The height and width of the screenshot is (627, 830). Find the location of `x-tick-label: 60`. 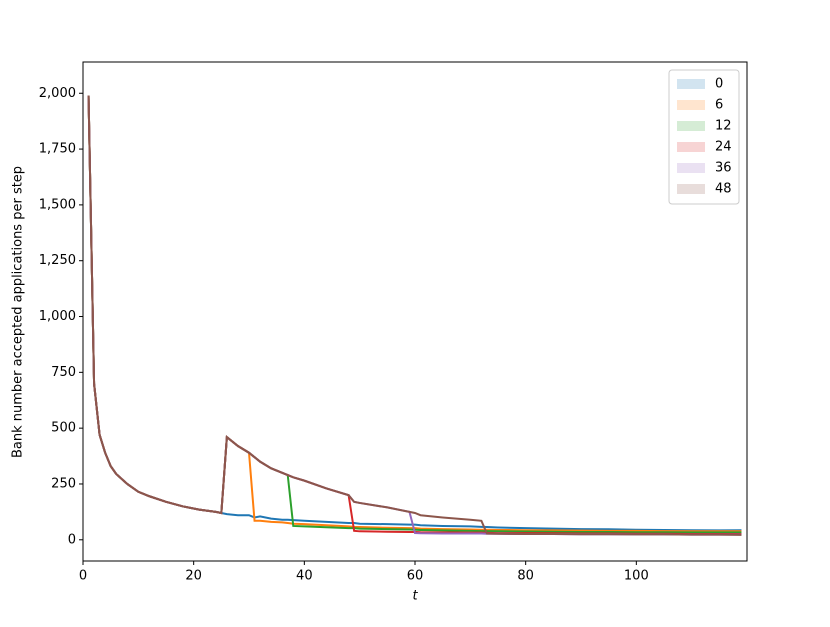

x-tick-label: 60 is located at coordinates (415, 576).